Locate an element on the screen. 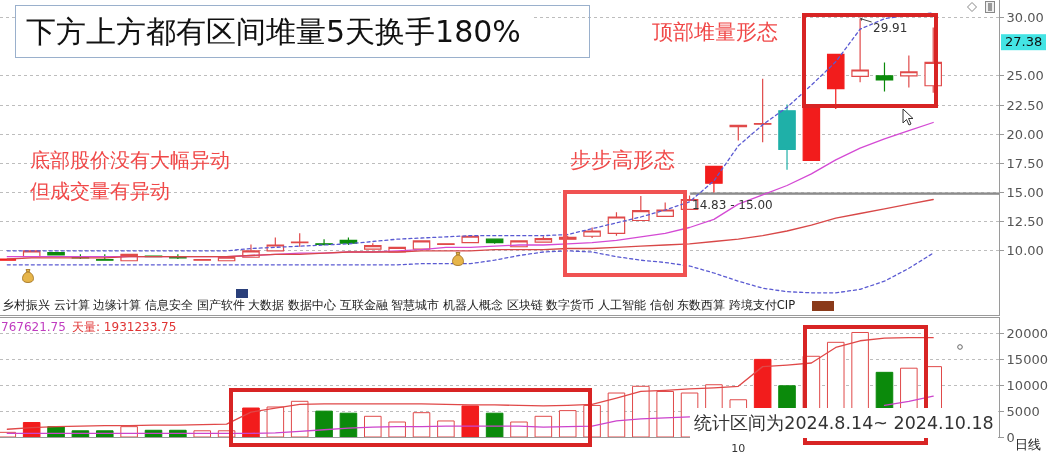 The image size is (1050, 455). y-tick-label: 10.00 is located at coordinates (1025, 251).